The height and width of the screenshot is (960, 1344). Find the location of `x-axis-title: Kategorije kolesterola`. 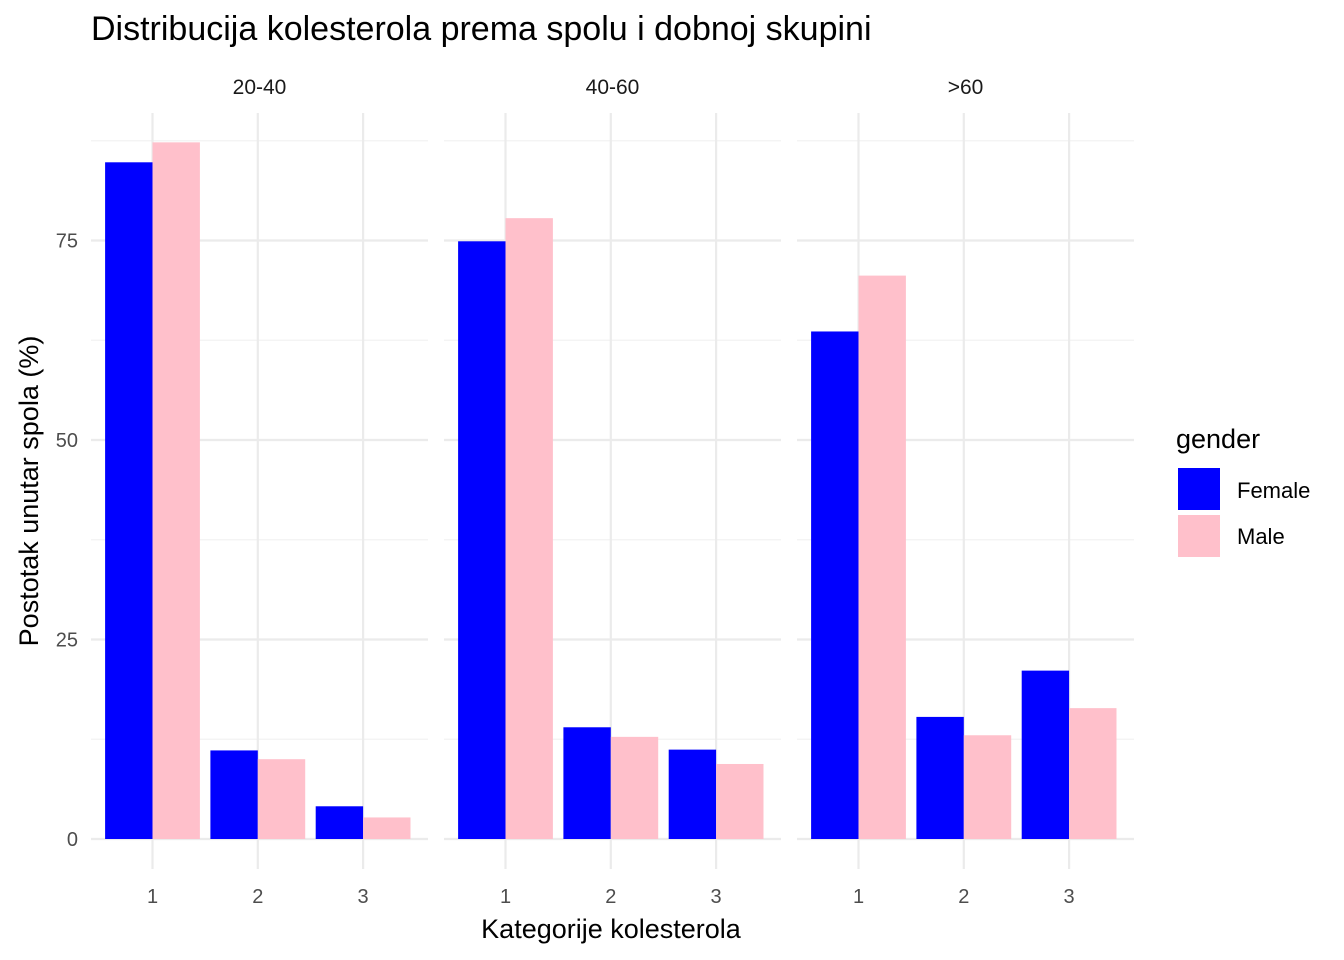

x-axis-title: Kategorije kolesterola is located at coordinates (611, 929).